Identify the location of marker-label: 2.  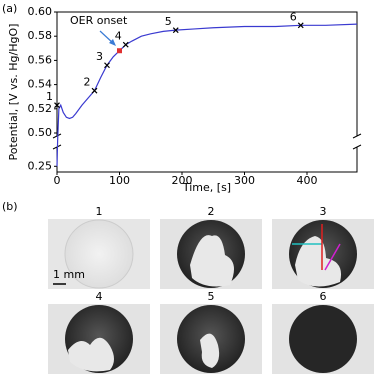
(87, 82).